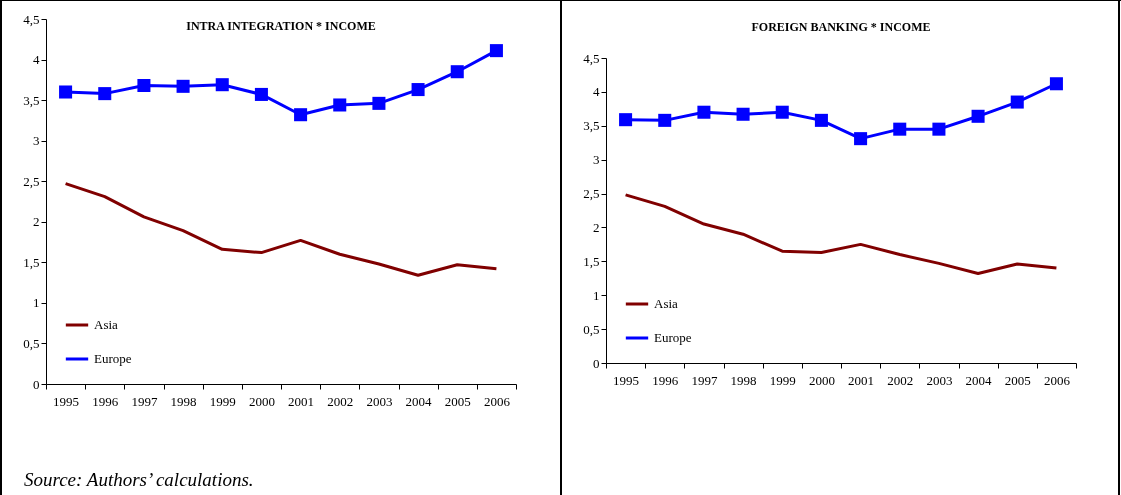  I want to click on chart-title: FOREIGN BANKING * INCOME, so click(841, 27).